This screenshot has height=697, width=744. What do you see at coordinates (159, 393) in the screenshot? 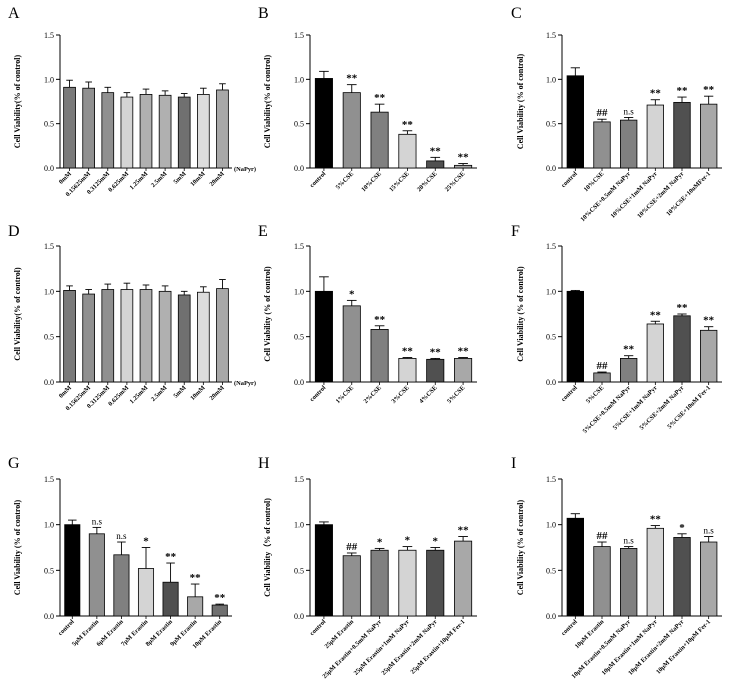
I see `category-label: 2.5mM` at bounding box center [159, 393].